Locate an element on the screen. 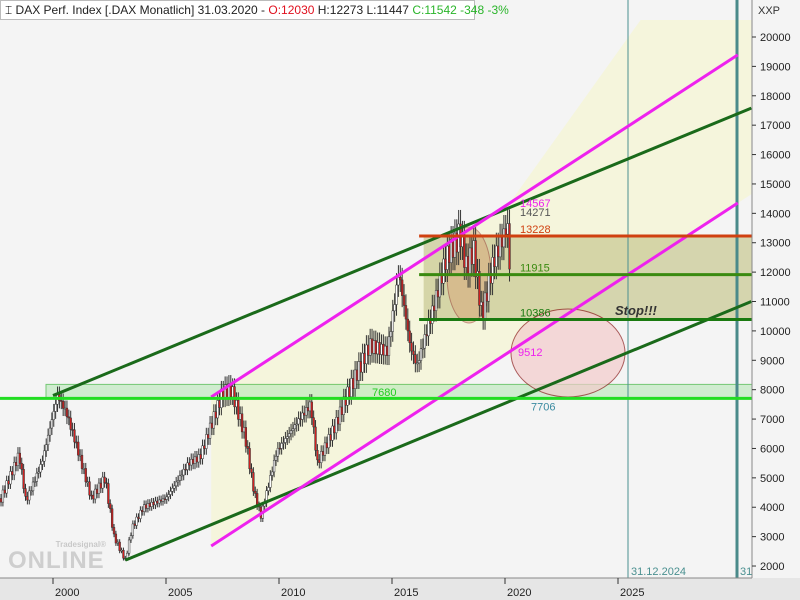  low-value: L:11447 is located at coordinates (387, 10).